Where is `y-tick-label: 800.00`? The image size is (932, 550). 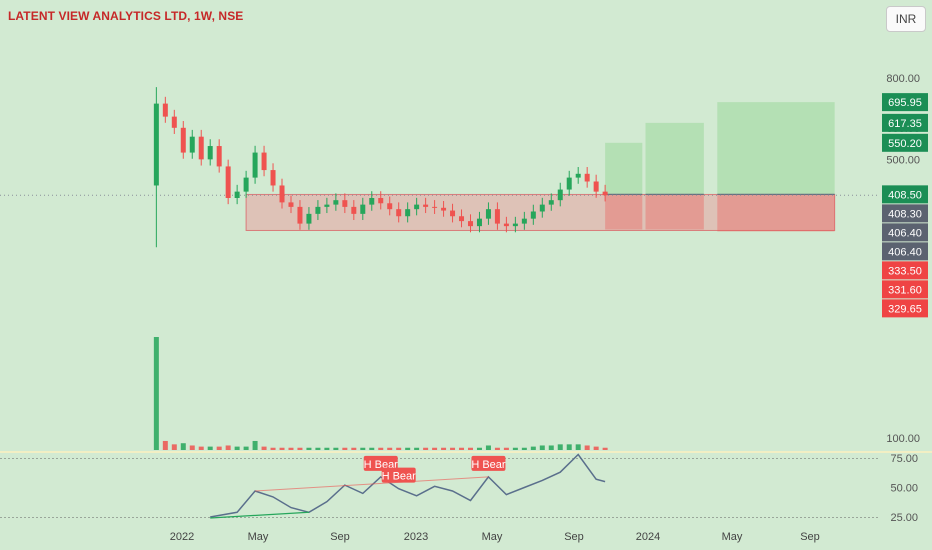 y-tick-label: 800.00 is located at coordinates (903, 79).